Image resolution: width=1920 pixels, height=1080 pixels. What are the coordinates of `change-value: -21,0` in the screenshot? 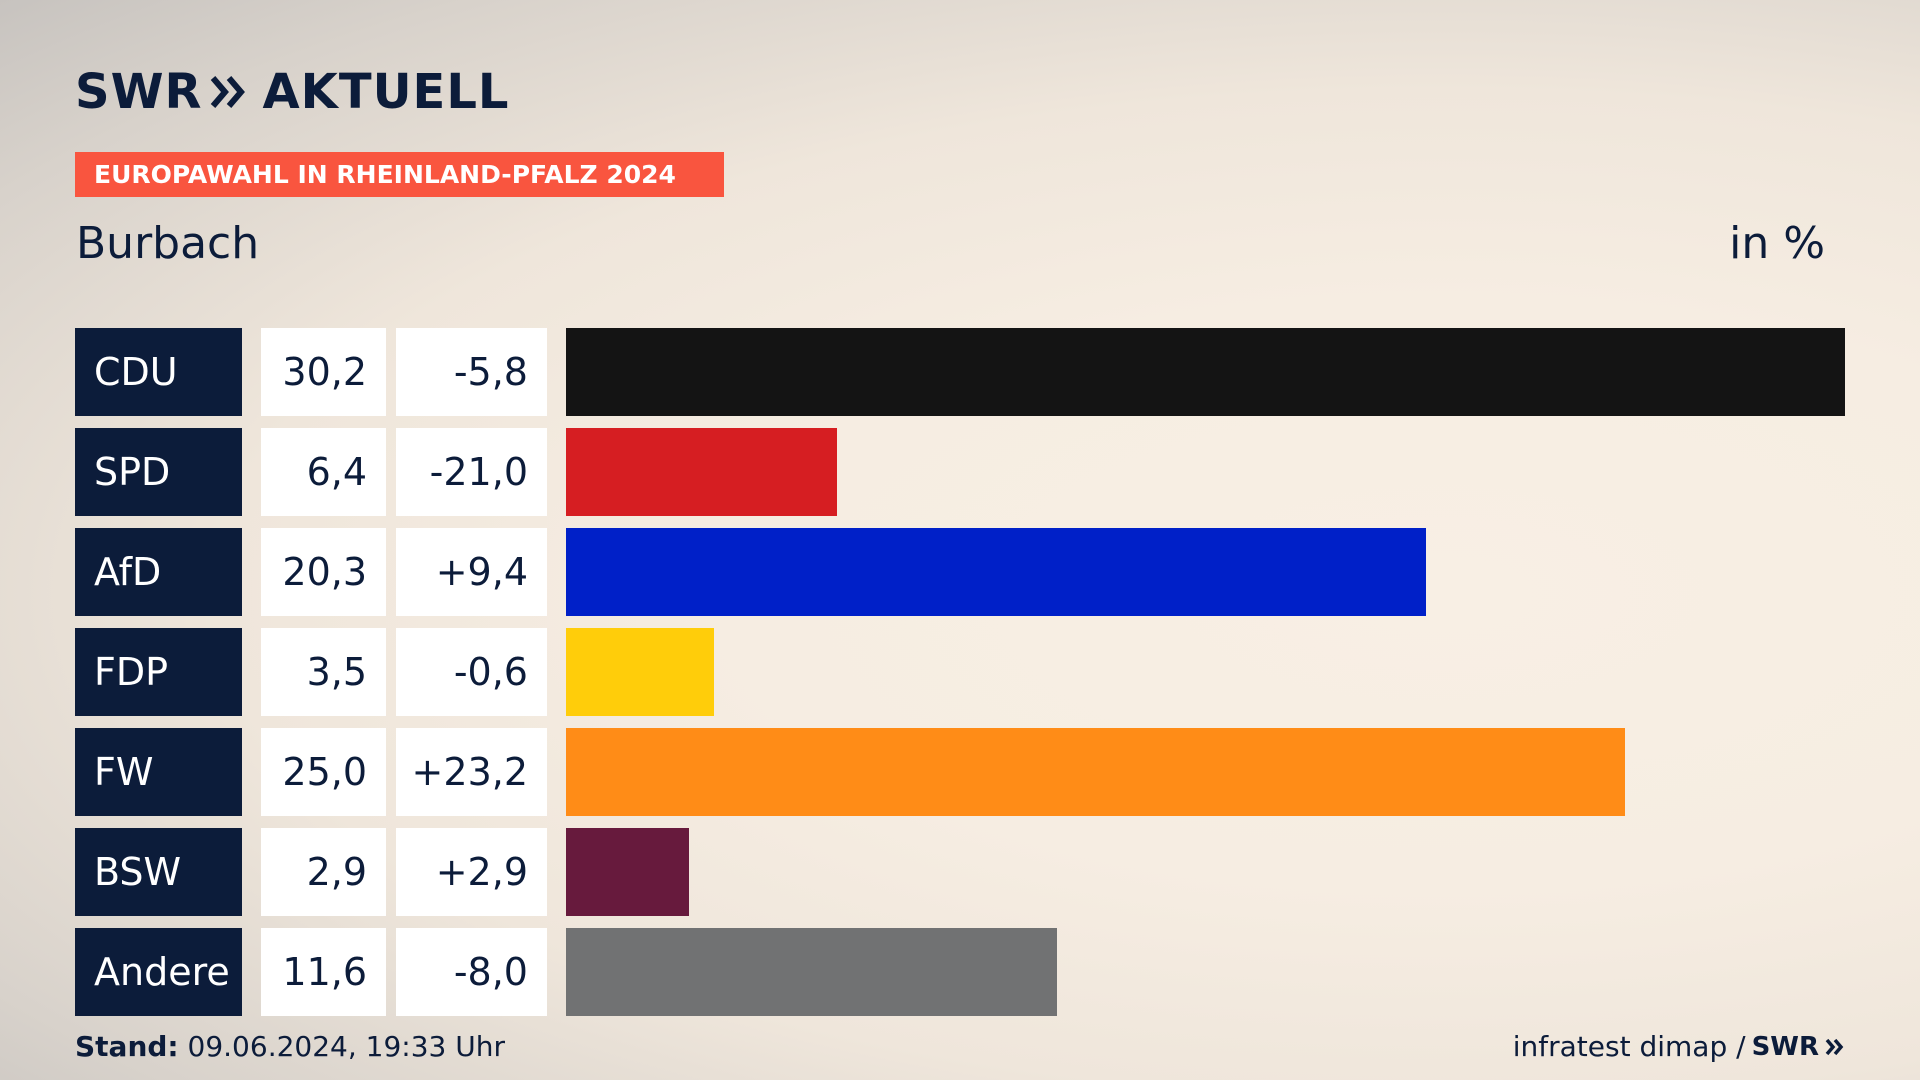 It's located at (471, 472).